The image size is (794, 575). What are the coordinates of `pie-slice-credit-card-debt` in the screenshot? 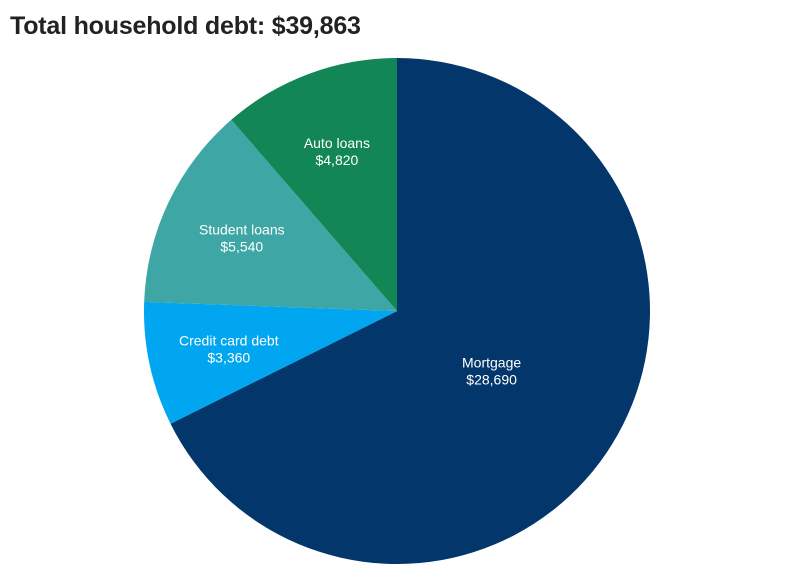 It's located at (270, 362).